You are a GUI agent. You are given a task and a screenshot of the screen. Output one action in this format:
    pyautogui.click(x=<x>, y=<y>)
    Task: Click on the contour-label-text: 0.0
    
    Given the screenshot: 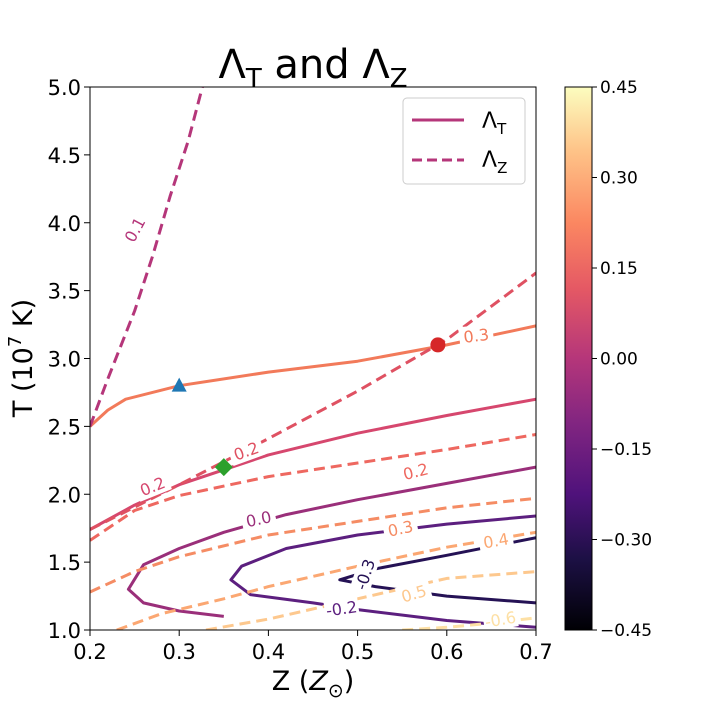 What is the action you would take?
    pyautogui.click(x=258, y=519)
    